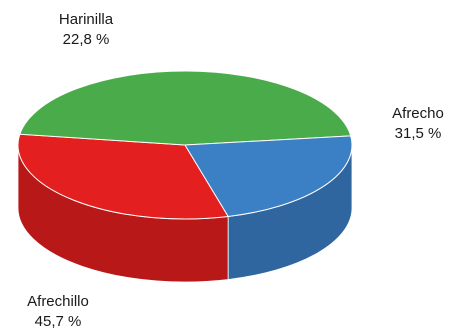 This screenshot has height=335, width=460. I want to click on label-afrechillo-value: 45,7 %, so click(58, 321).